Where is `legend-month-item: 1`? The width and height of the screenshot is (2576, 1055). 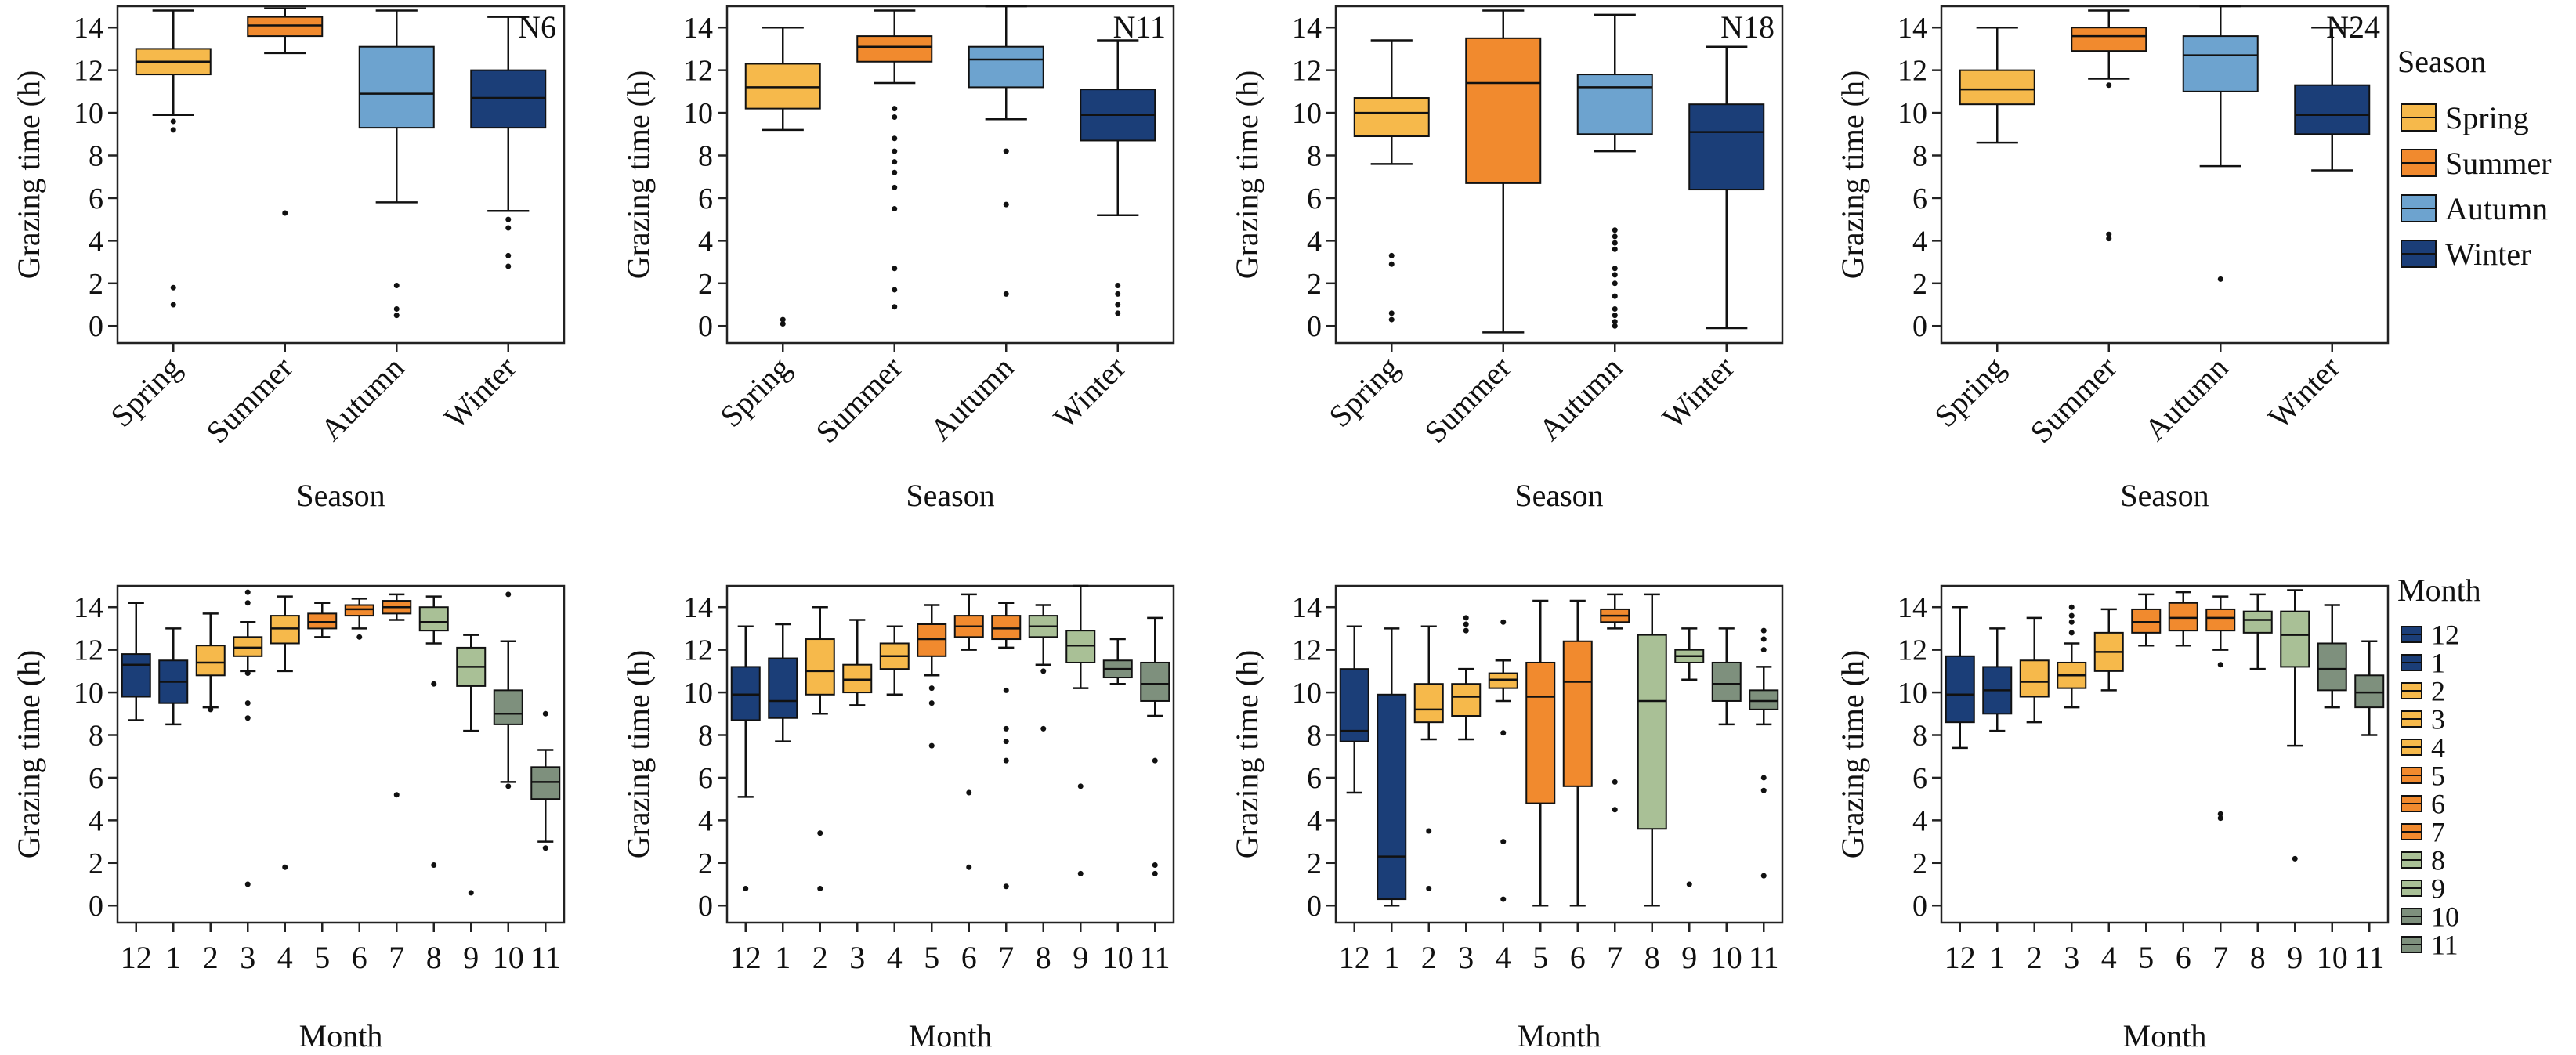
legend-month-item: 1 is located at coordinates (2423, 663).